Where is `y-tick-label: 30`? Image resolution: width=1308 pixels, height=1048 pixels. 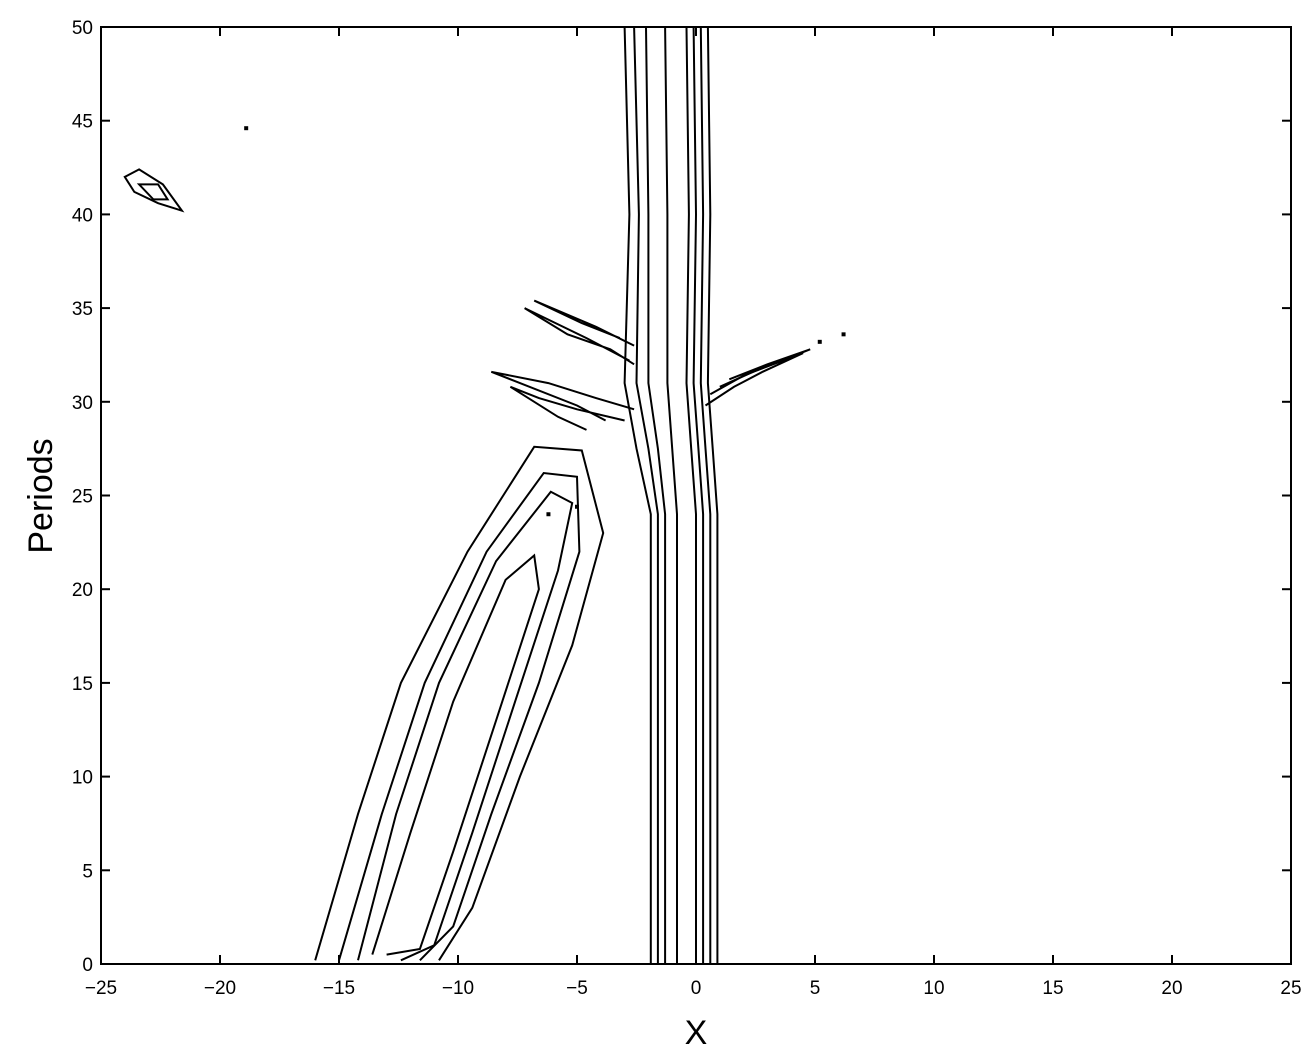 y-tick-label: 30 is located at coordinates (82, 403).